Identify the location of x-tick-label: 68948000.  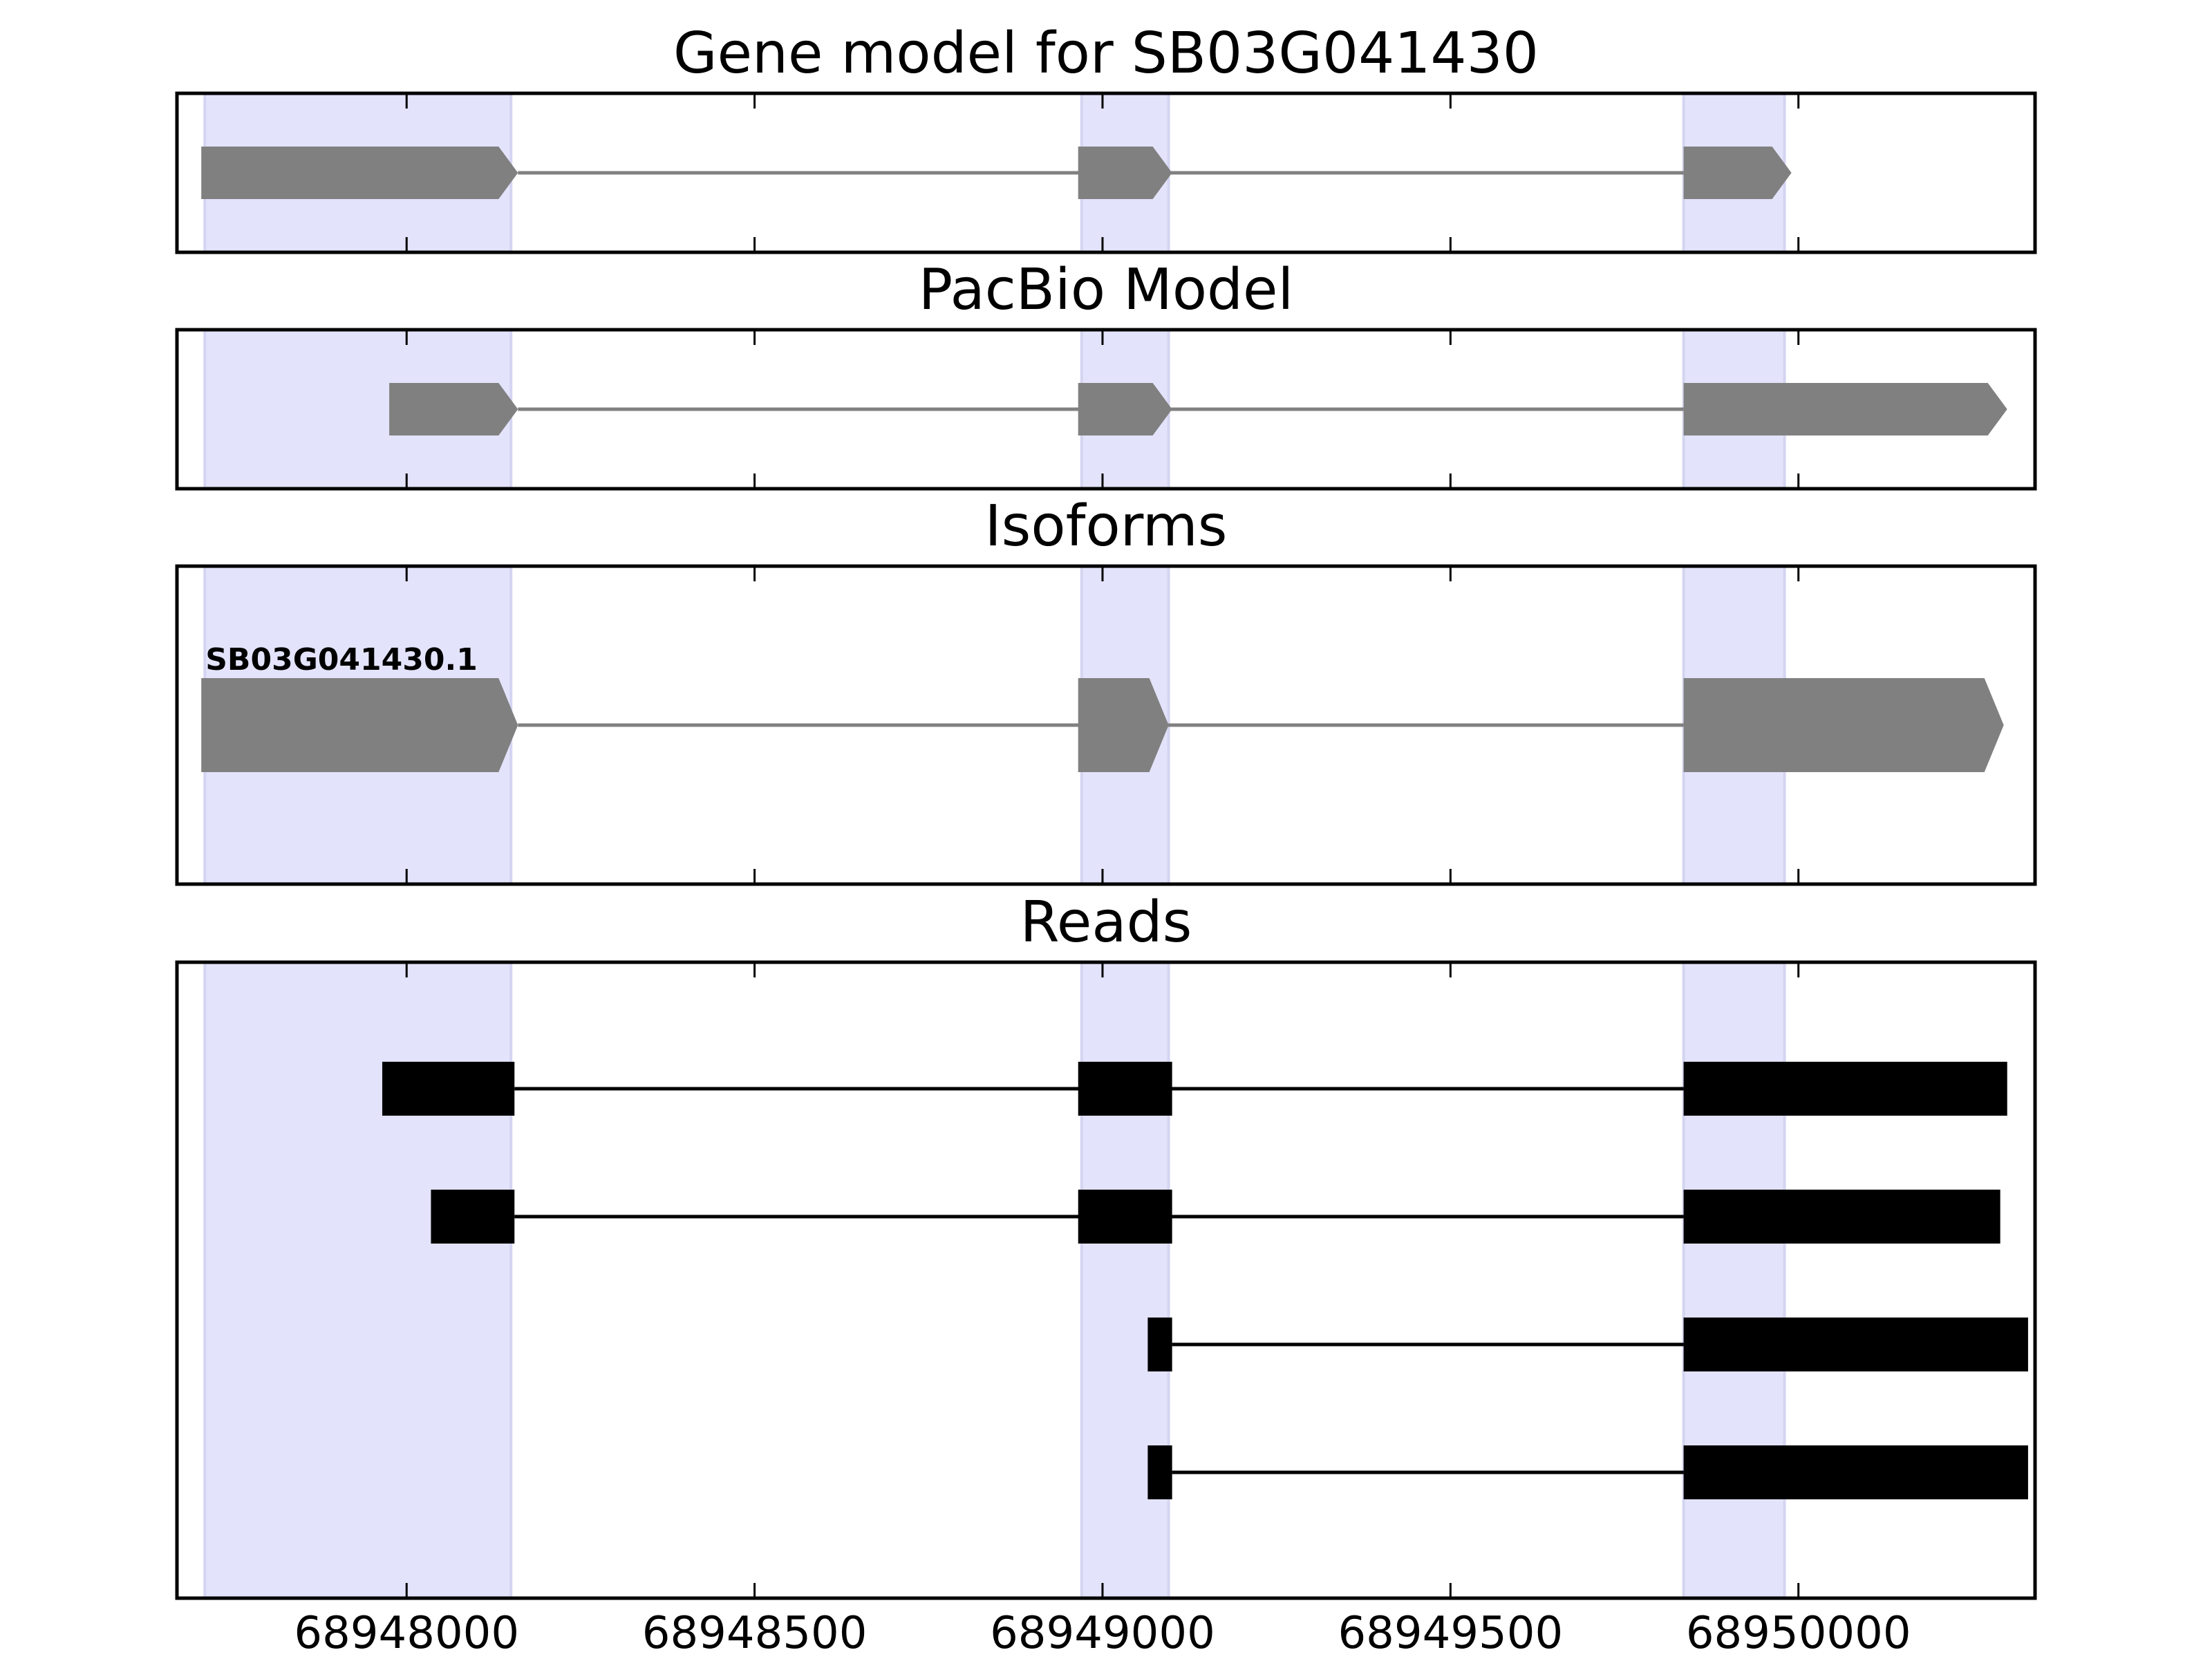
(406, 1633).